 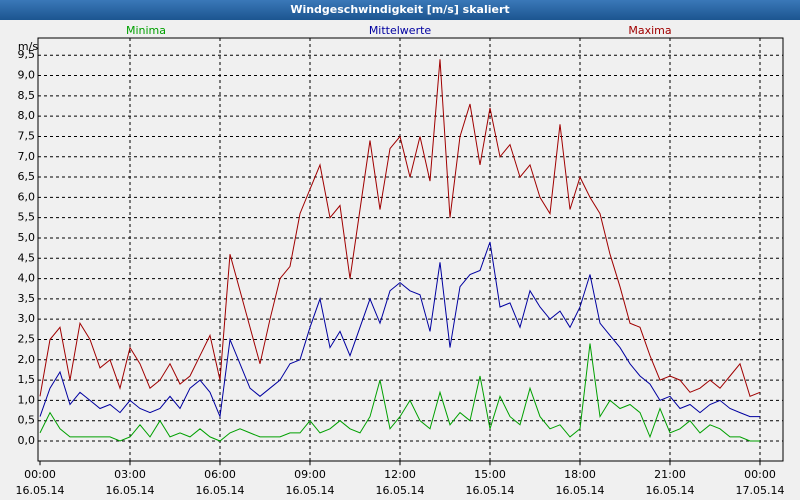 I want to click on y-tick-label: 5,5, so click(x=27, y=217).